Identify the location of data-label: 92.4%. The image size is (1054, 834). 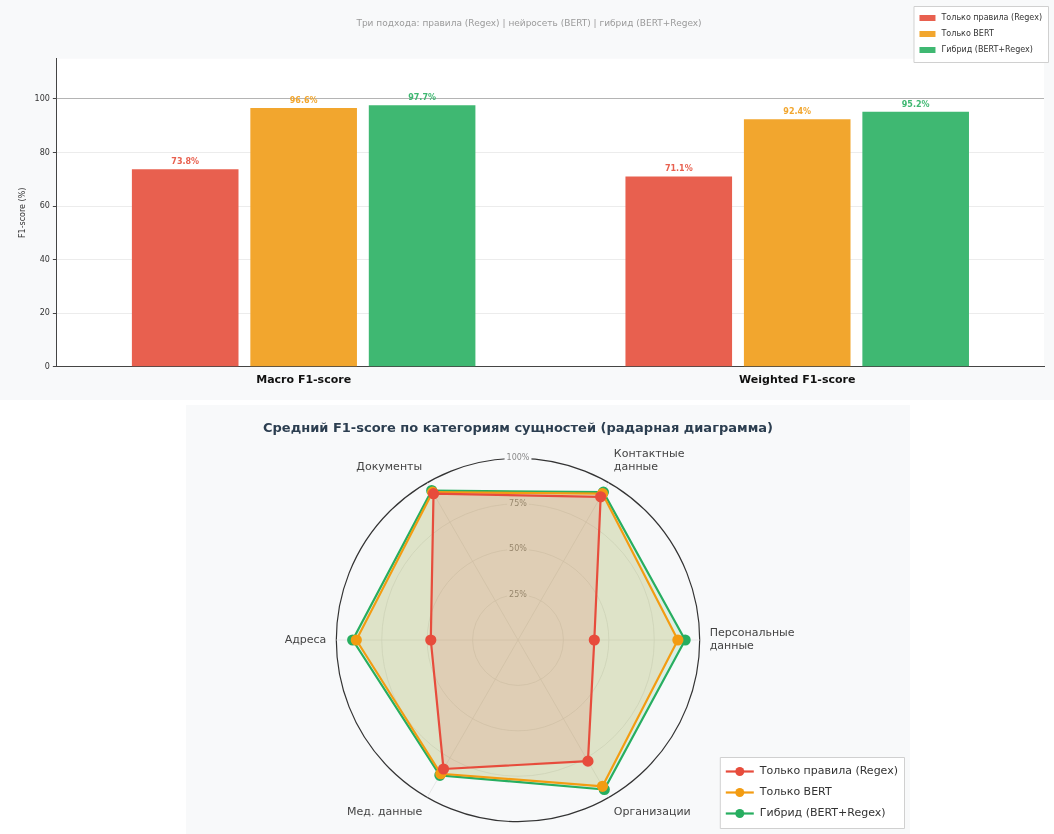
(797, 112).